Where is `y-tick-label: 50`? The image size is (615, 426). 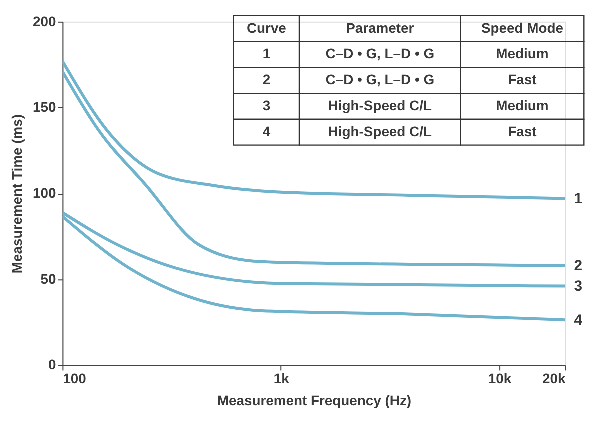
y-tick-label: 50 is located at coordinates (48, 278).